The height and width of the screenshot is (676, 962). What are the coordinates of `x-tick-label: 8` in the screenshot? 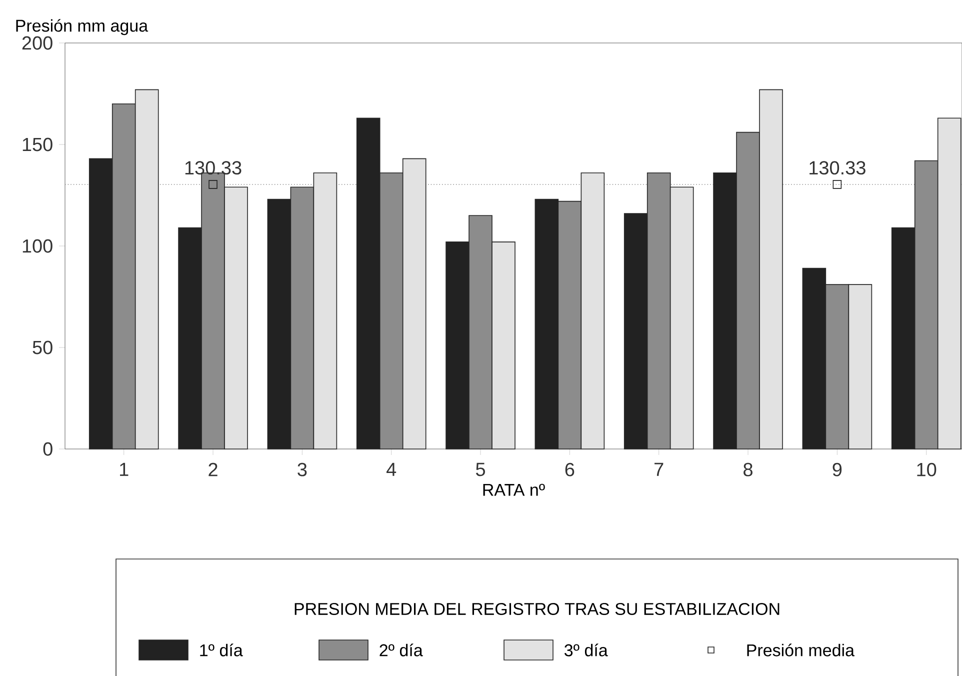 It's located at (748, 469).